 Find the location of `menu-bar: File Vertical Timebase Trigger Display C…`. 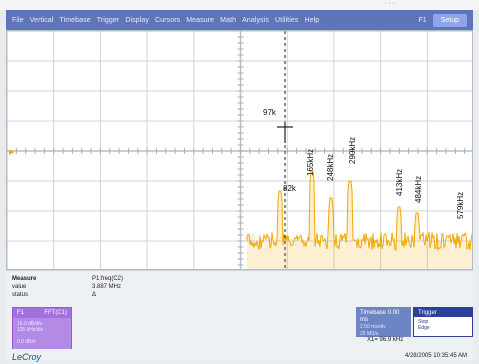

menu-bar: File Vertical Timebase Trigger Display C… is located at coordinates (239, 20).